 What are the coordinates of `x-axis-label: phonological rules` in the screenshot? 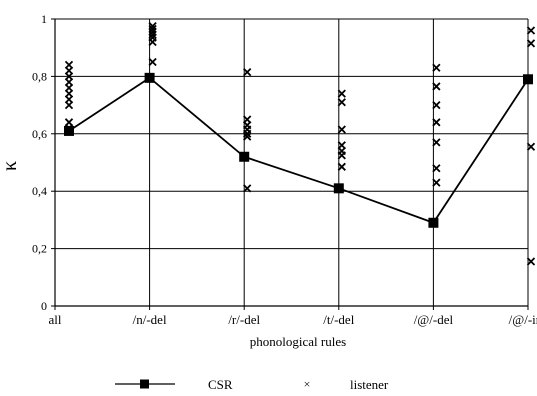 It's located at (298, 341).